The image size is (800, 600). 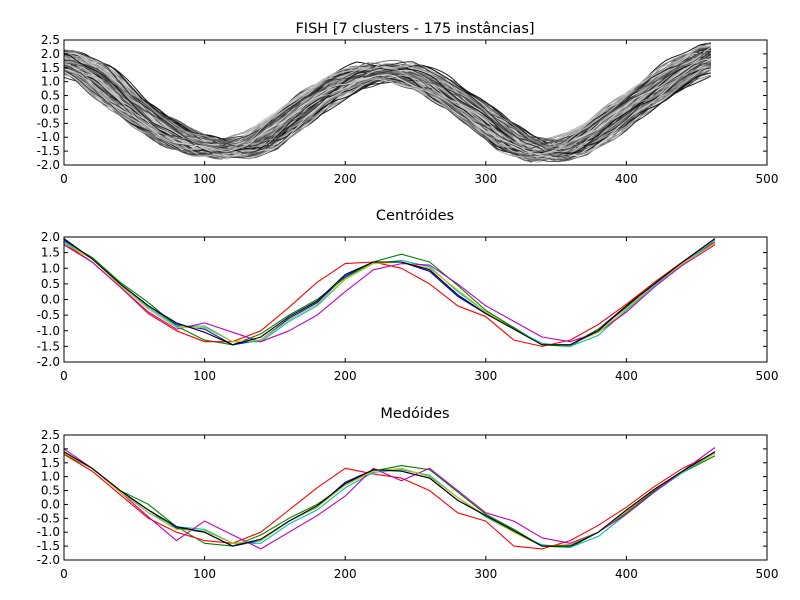 I want to click on panel-title: Medóides, so click(x=414, y=414).